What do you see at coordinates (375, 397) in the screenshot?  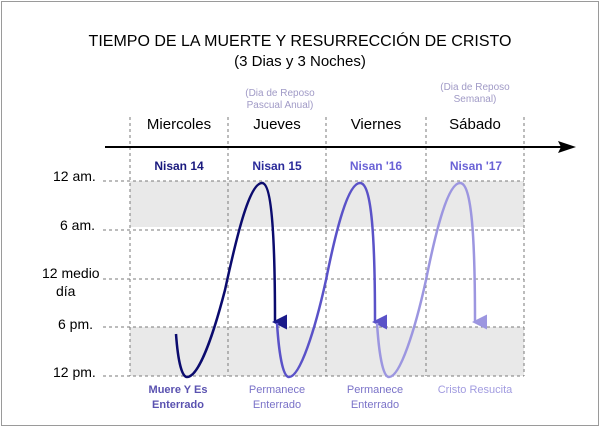 I see `caption-permanece-2: Permanece Enterrado` at bounding box center [375, 397].